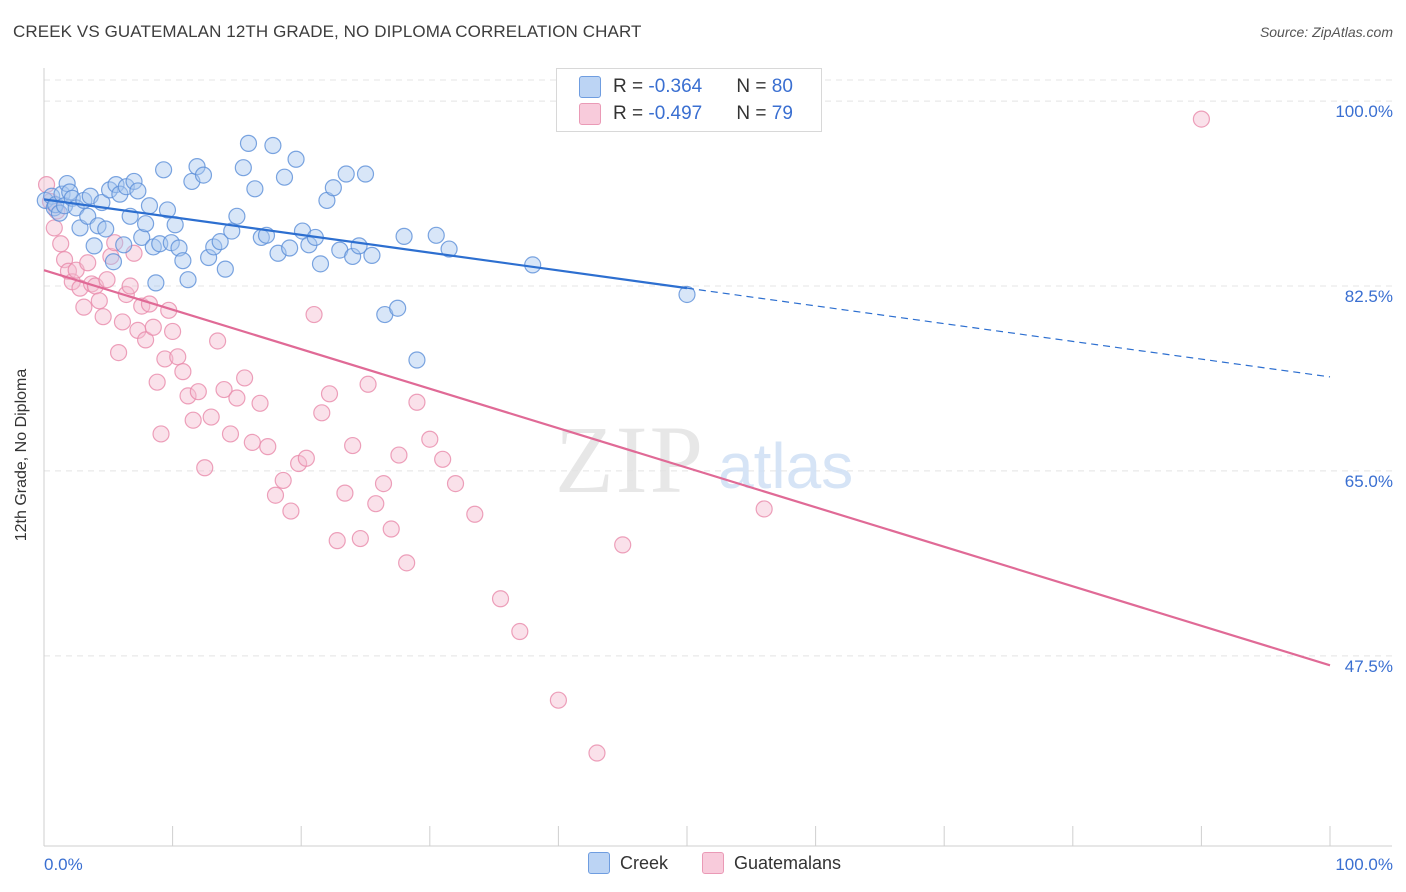 This screenshot has height=892, width=1406. I want to click on watermark-zip: ZIP, so click(630, 459).